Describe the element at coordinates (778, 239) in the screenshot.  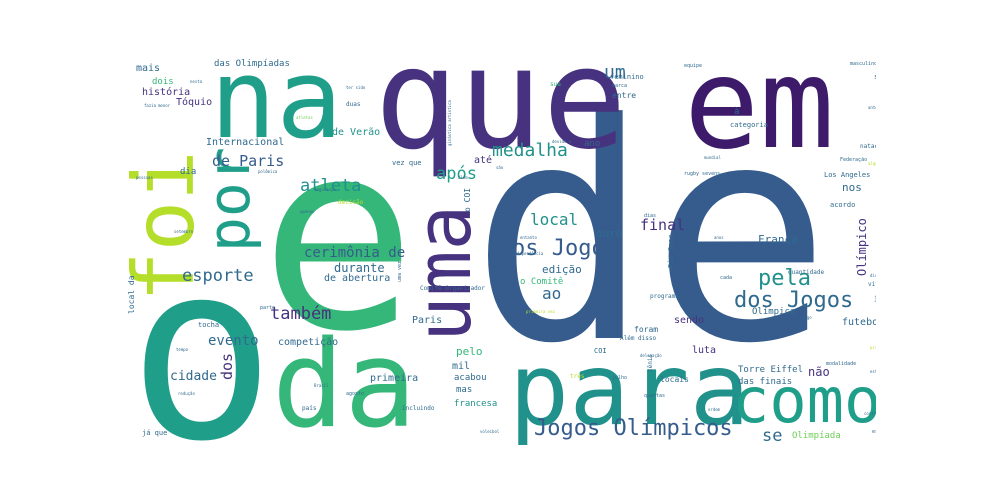
I see `word-franca: França` at that location.